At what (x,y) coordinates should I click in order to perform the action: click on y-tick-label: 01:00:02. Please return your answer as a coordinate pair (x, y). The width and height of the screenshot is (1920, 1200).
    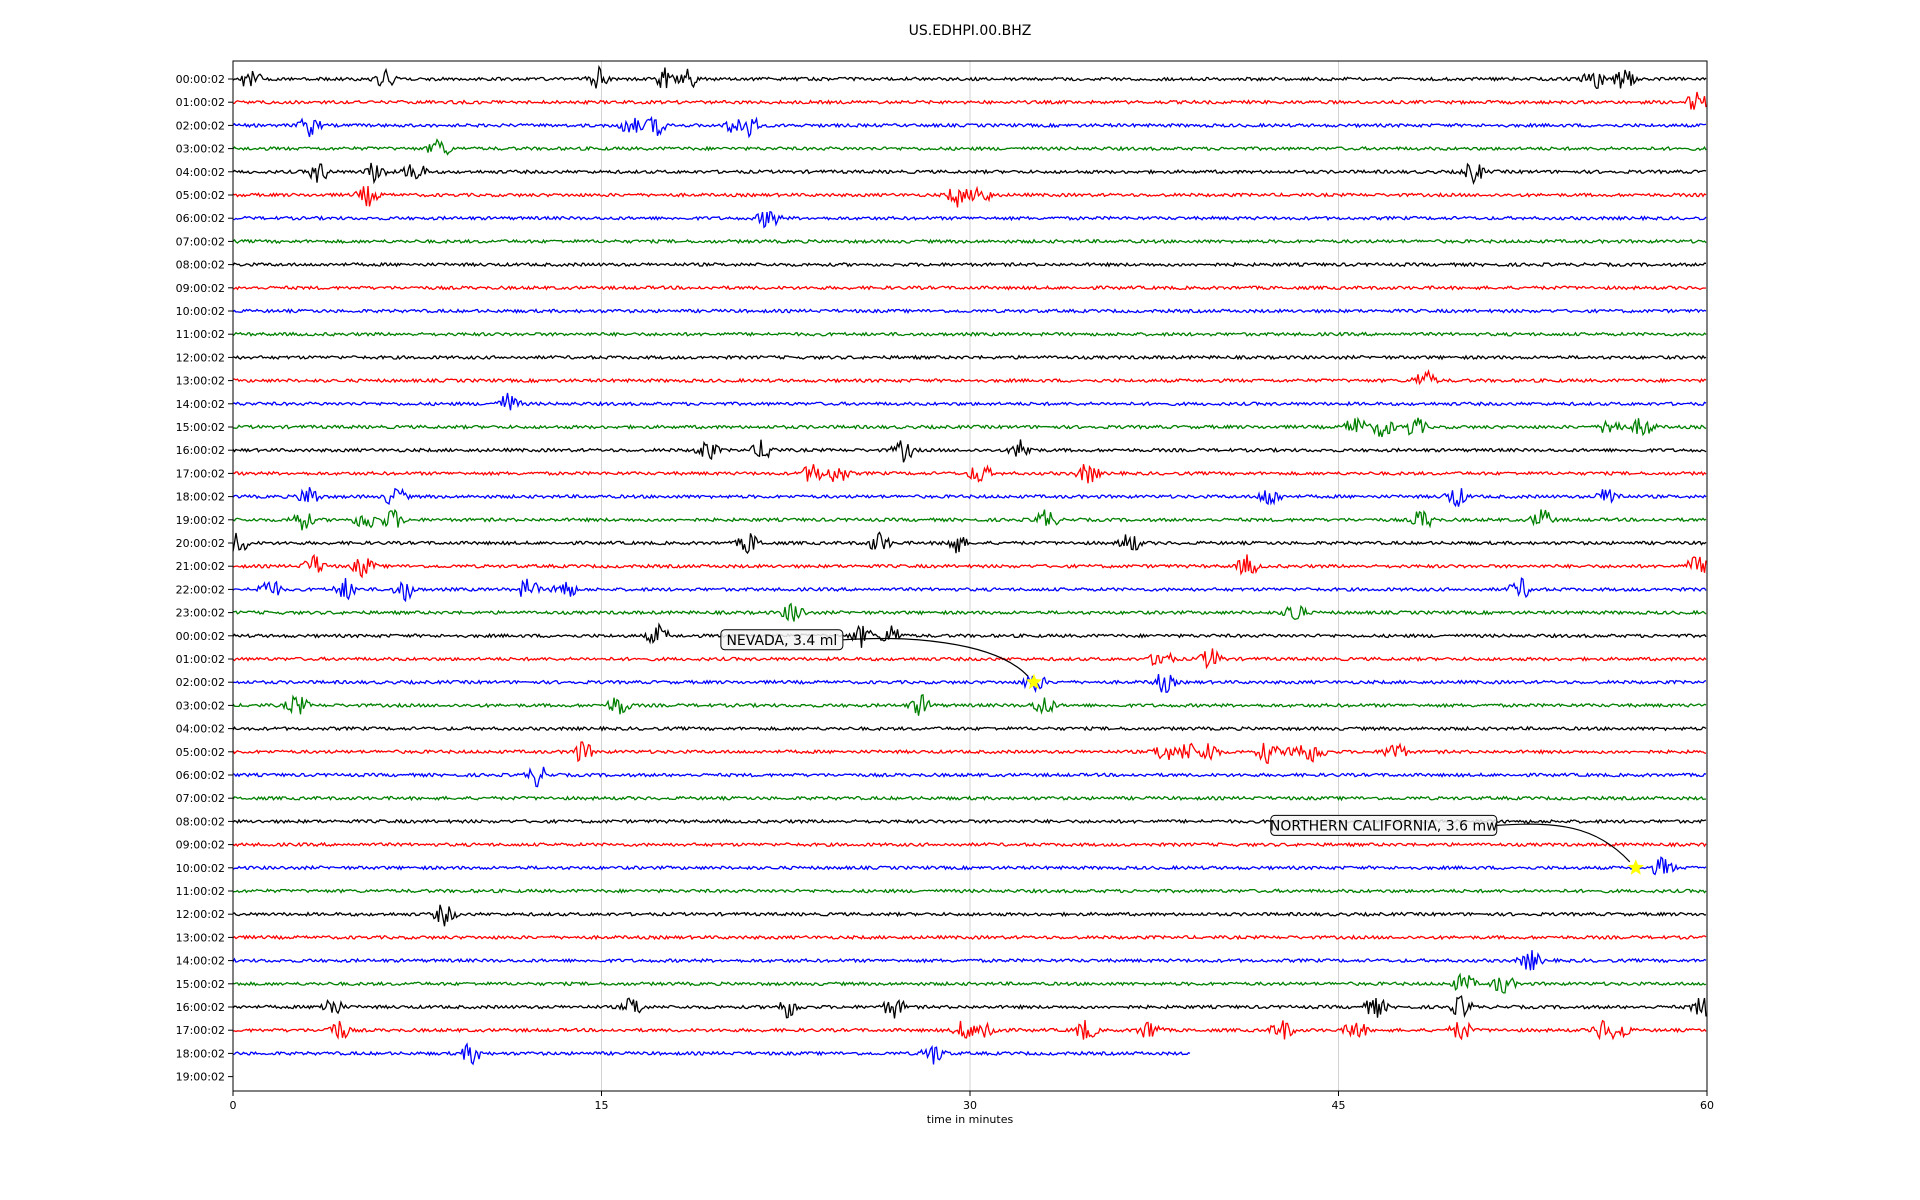
    Looking at the image, I should click on (200, 659).